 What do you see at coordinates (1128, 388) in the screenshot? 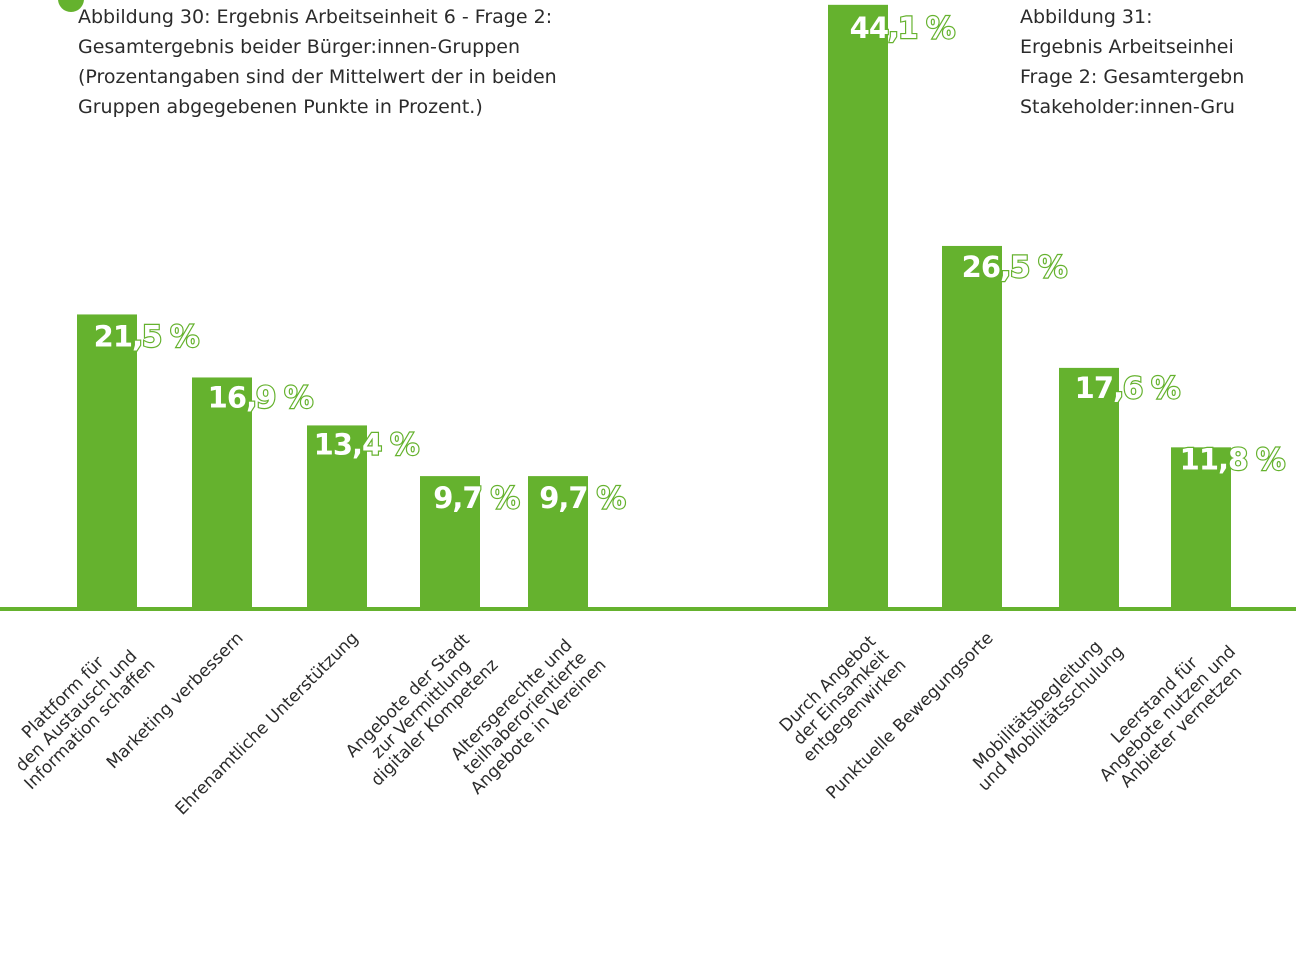
I see `value-label-right-3: 17,6 %` at bounding box center [1128, 388].